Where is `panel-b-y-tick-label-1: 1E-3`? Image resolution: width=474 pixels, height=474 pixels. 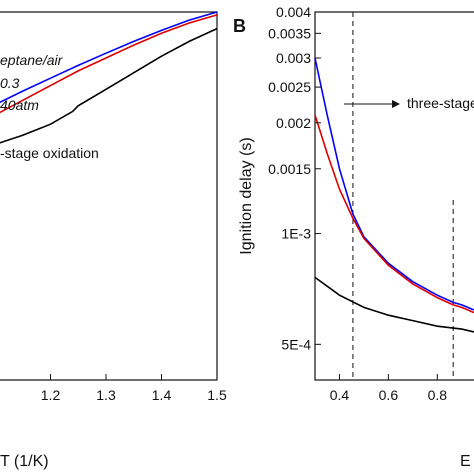
panel-b-y-tick-label-1: 1E-3 is located at coordinates (296, 234).